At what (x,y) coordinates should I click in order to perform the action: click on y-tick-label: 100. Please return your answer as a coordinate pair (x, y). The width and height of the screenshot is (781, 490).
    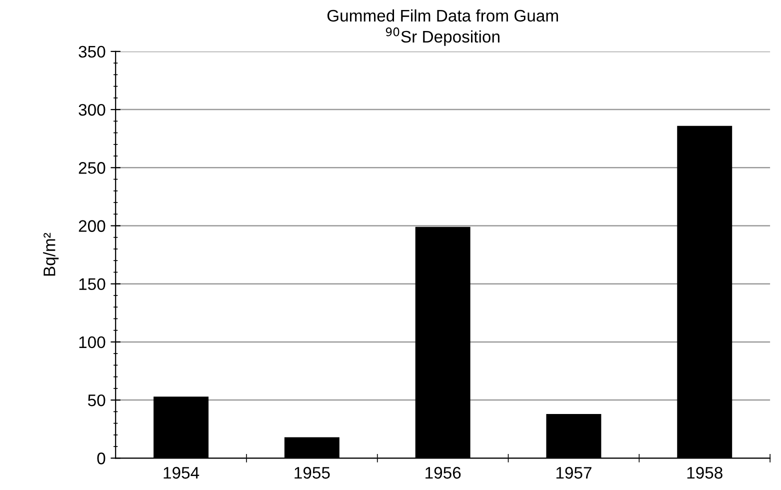
    Looking at the image, I should click on (92, 342).